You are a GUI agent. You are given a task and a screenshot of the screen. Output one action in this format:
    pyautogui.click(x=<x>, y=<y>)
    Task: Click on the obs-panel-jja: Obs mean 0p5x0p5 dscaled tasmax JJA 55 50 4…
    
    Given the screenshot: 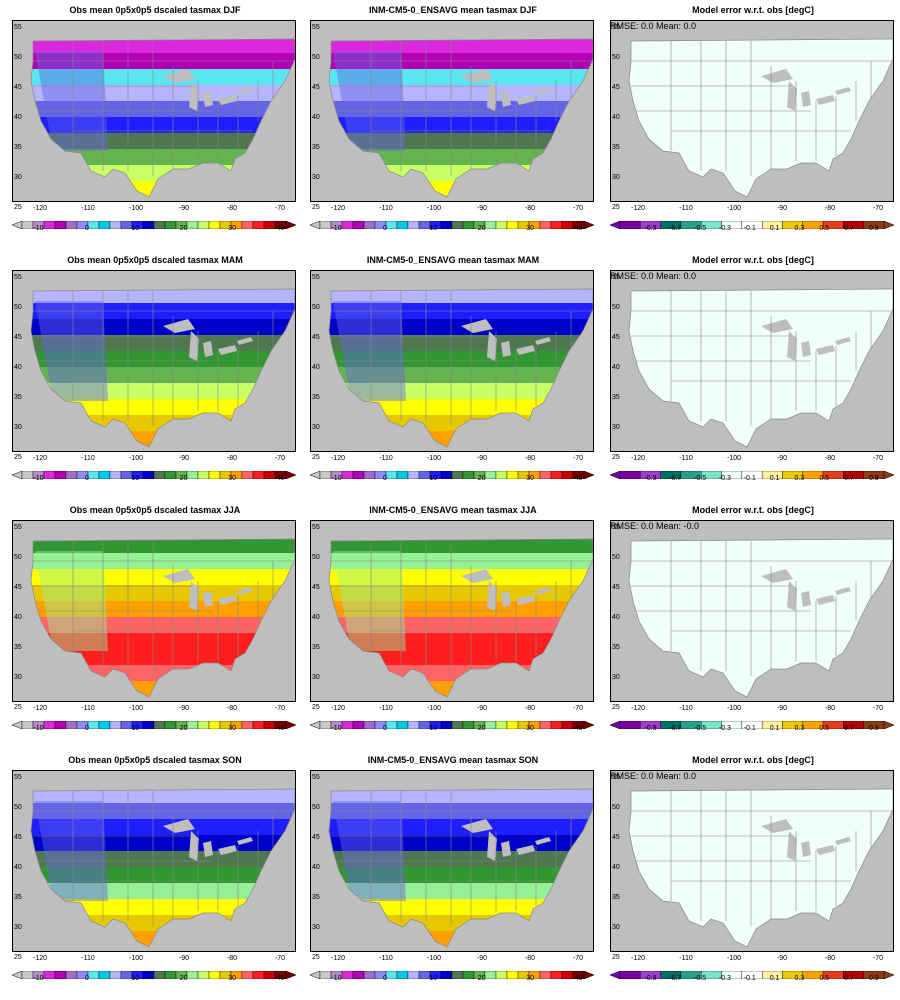 What is the action you would take?
    pyautogui.click(x=155, y=624)
    